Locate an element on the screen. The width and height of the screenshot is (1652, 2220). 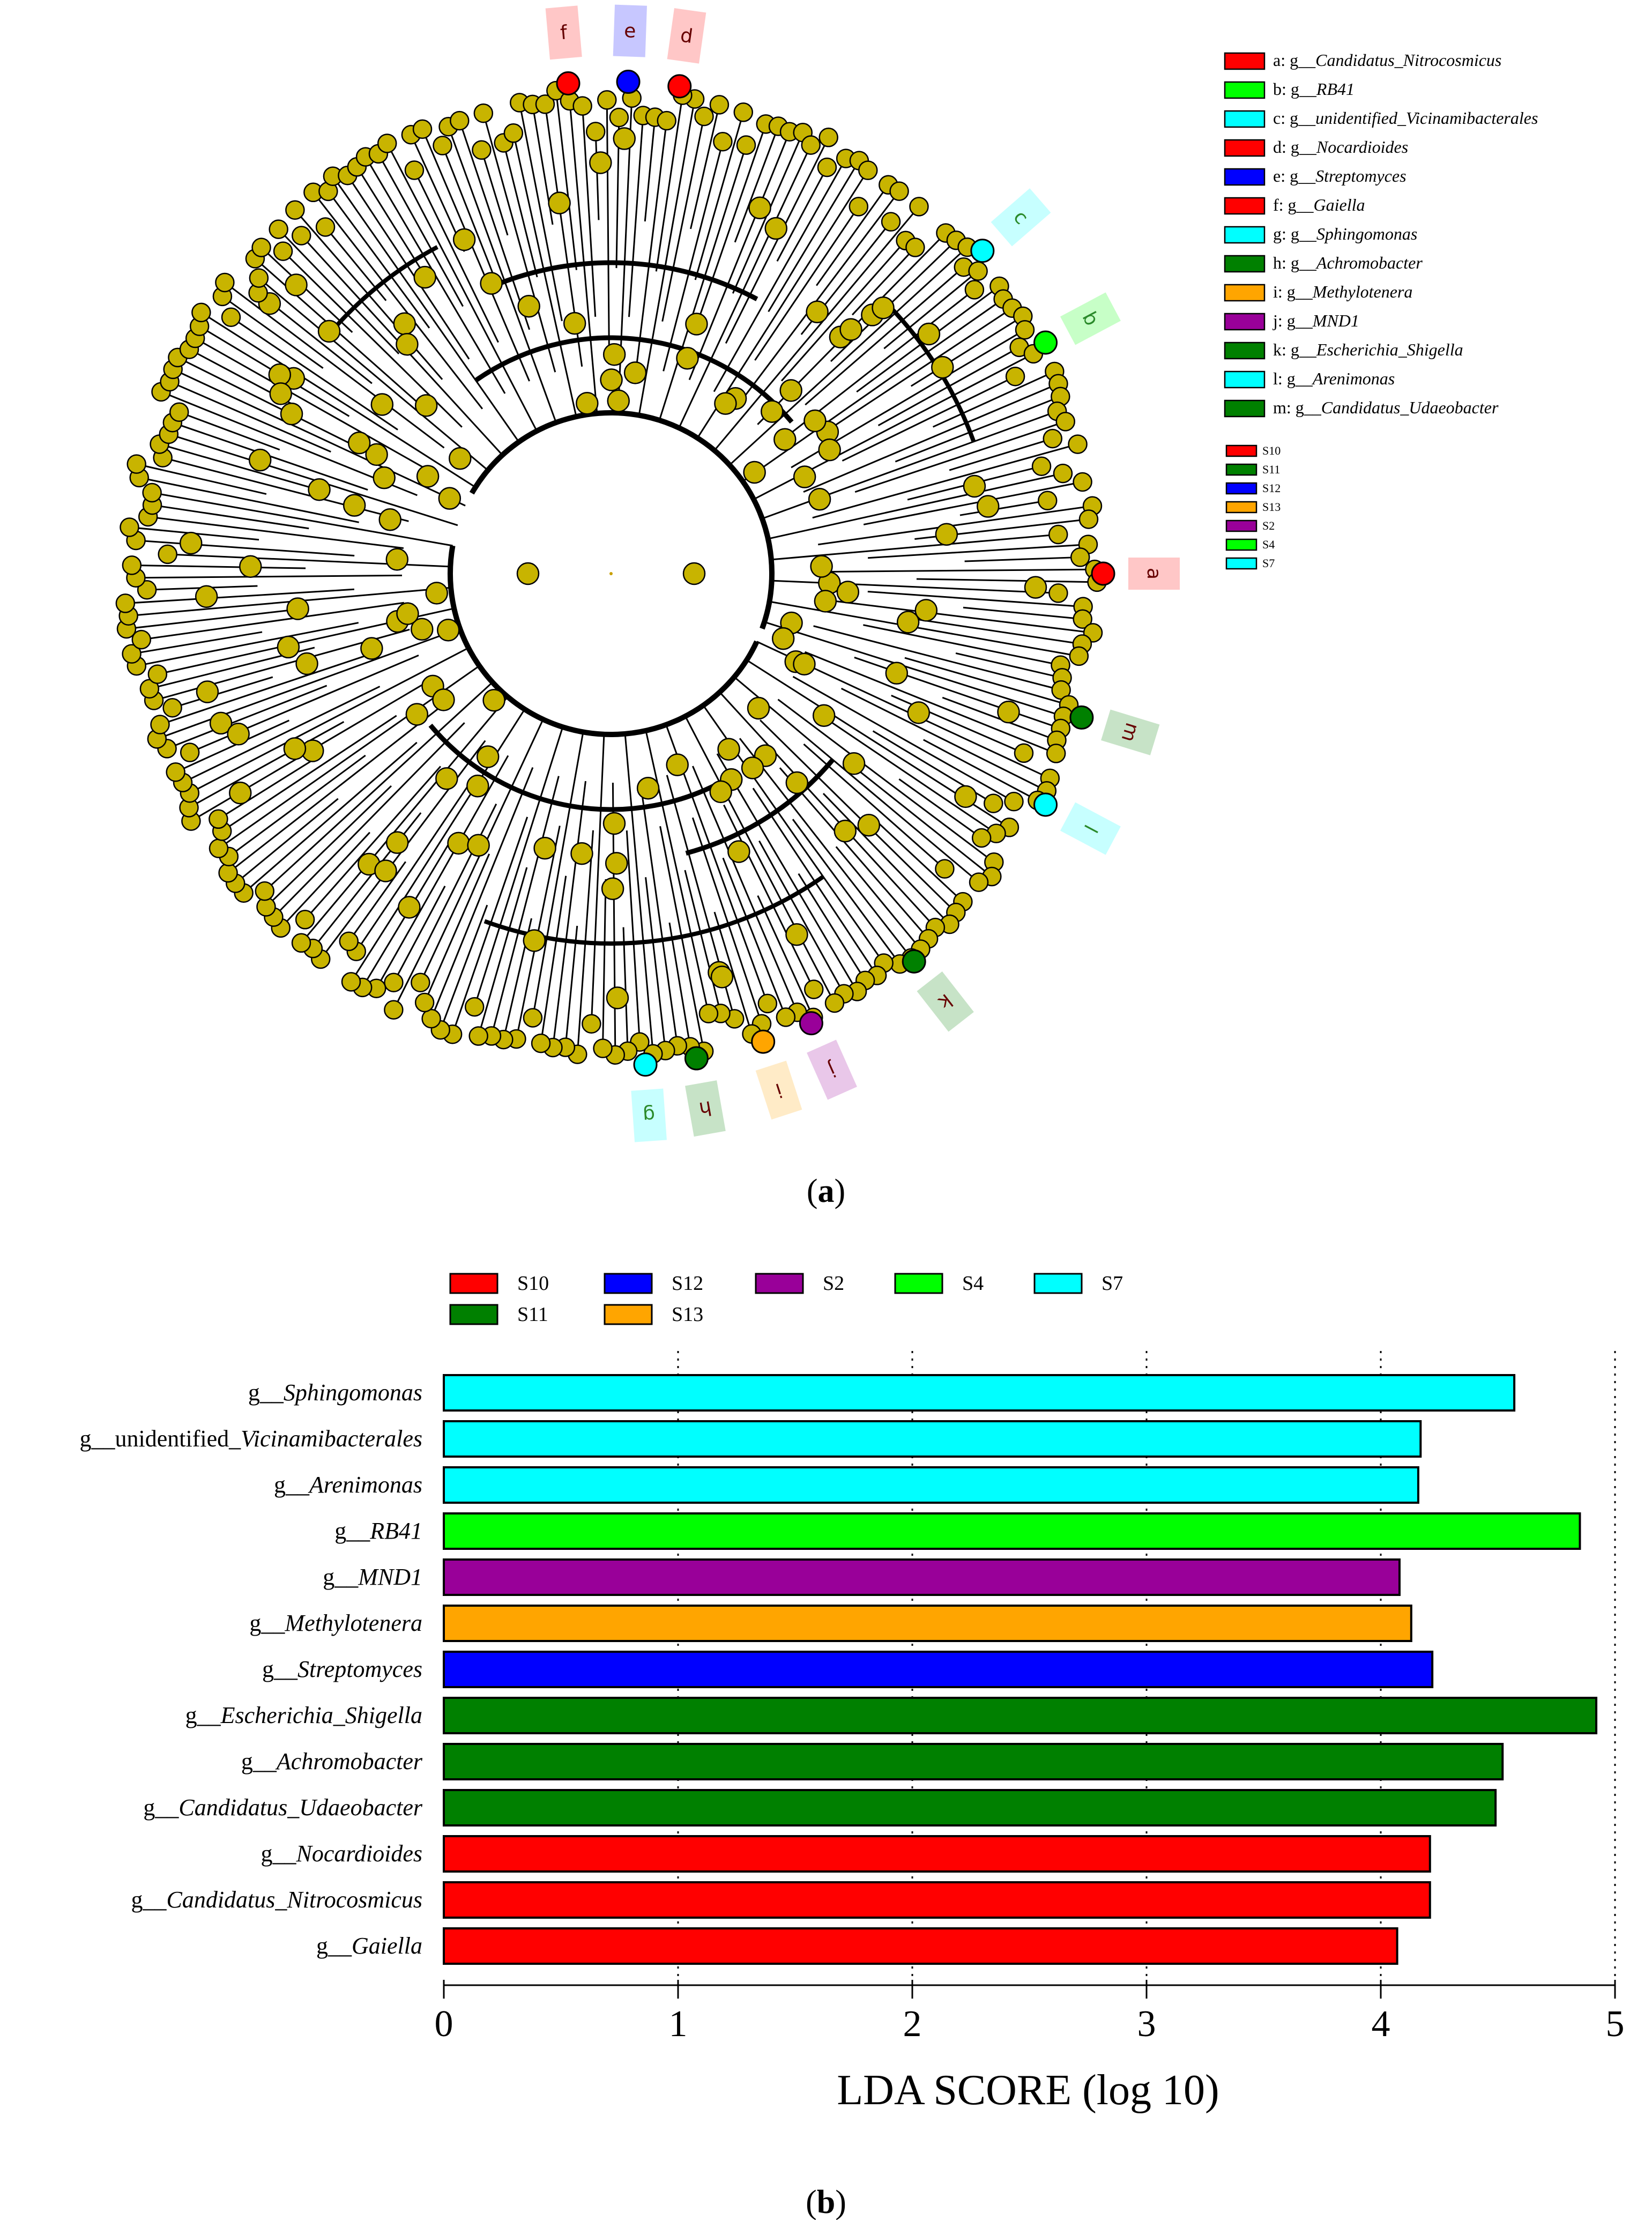
bar-label: g__Candidatus_Nitrocosmicus is located at coordinates (276, 1900).